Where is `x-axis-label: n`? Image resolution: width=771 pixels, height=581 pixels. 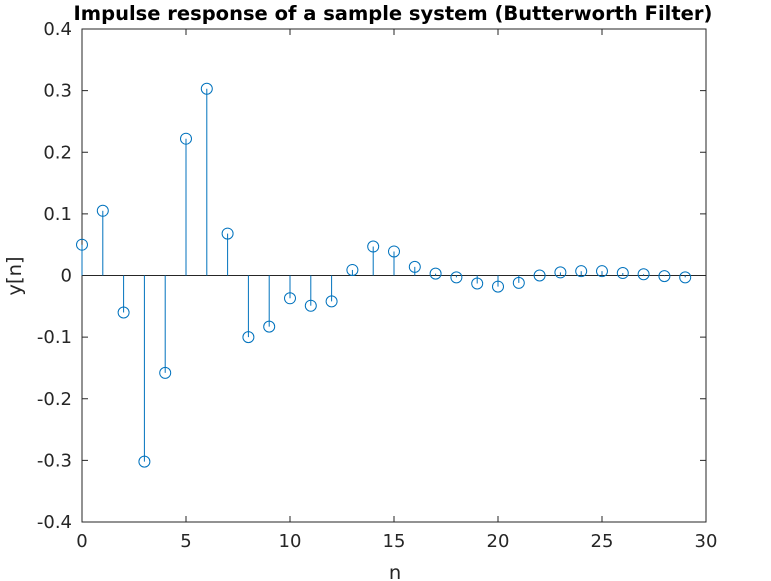
x-axis-label: n is located at coordinates (395, 571).